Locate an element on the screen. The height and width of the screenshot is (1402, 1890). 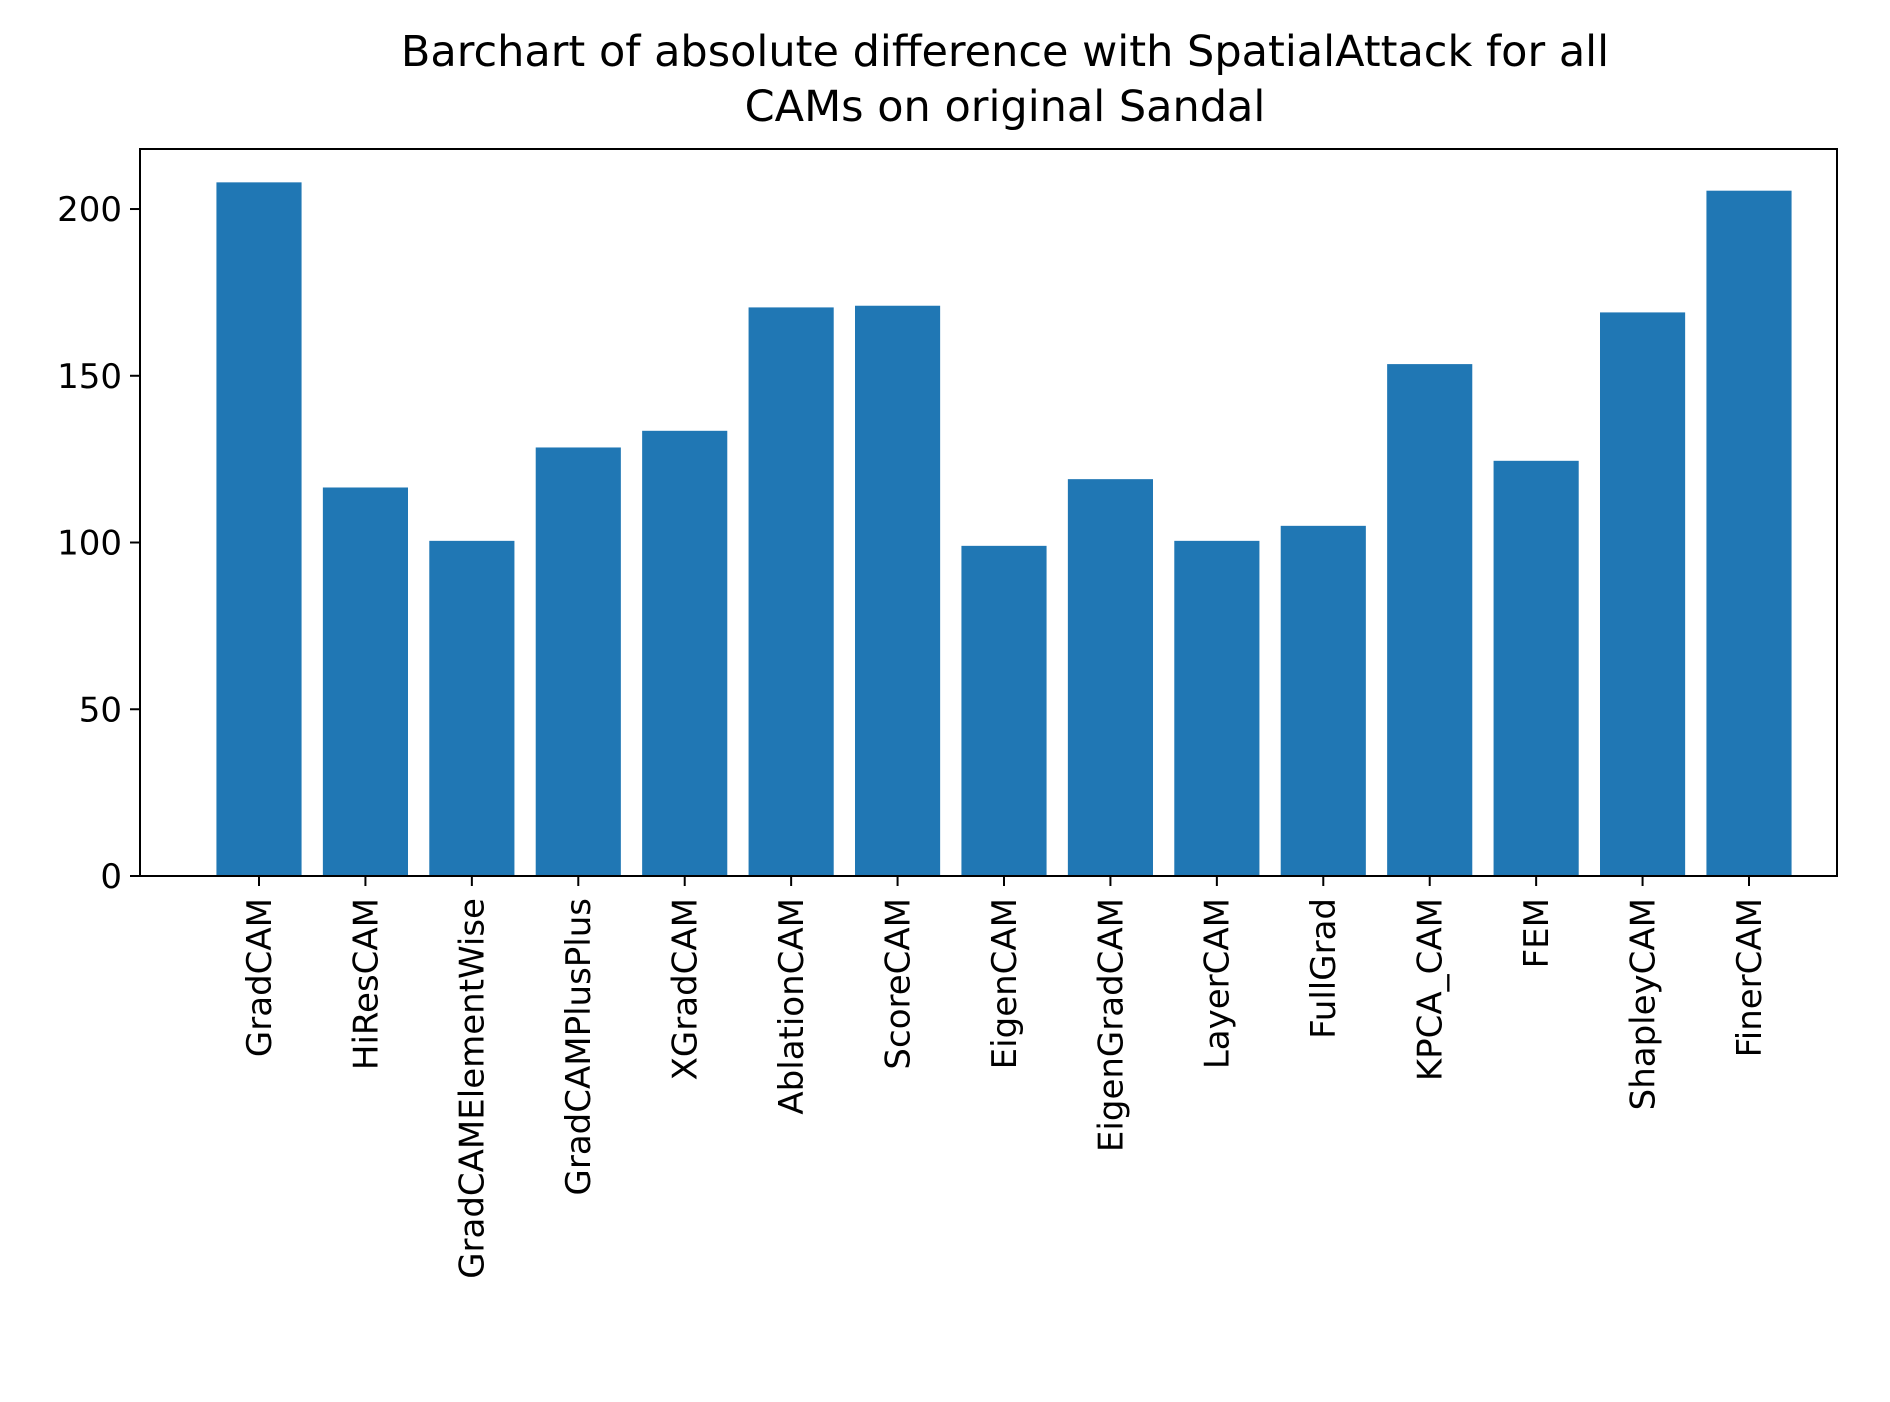
x-tick-label: XGradCAM is located at coordinates (686, 989).